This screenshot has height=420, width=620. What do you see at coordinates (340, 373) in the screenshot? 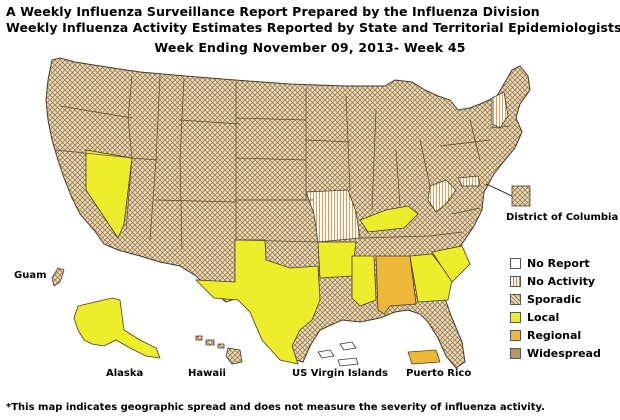
I see `label-usvi: US Virgin Islands` at bounding box center [340, 373].